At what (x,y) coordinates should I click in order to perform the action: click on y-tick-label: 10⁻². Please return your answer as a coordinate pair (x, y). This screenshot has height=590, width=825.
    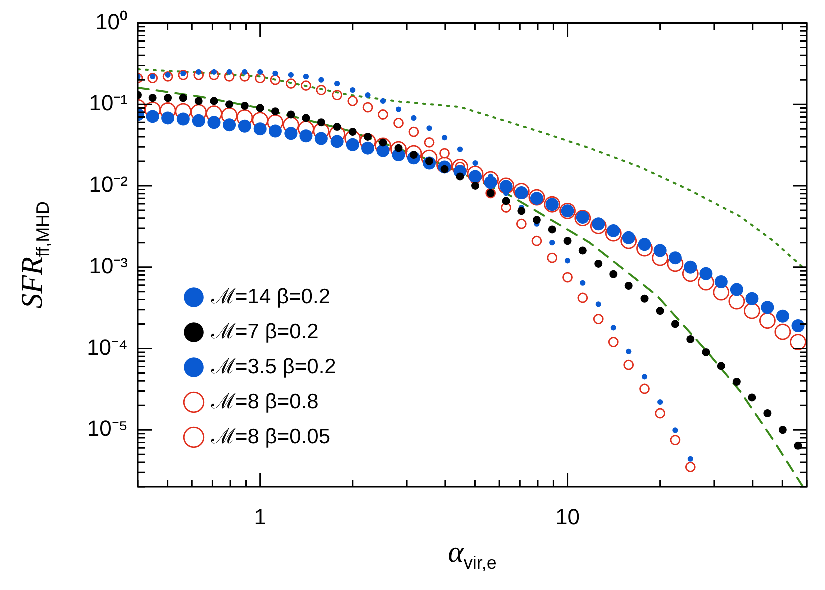
    Looking at the image, I should click on (108, 185).